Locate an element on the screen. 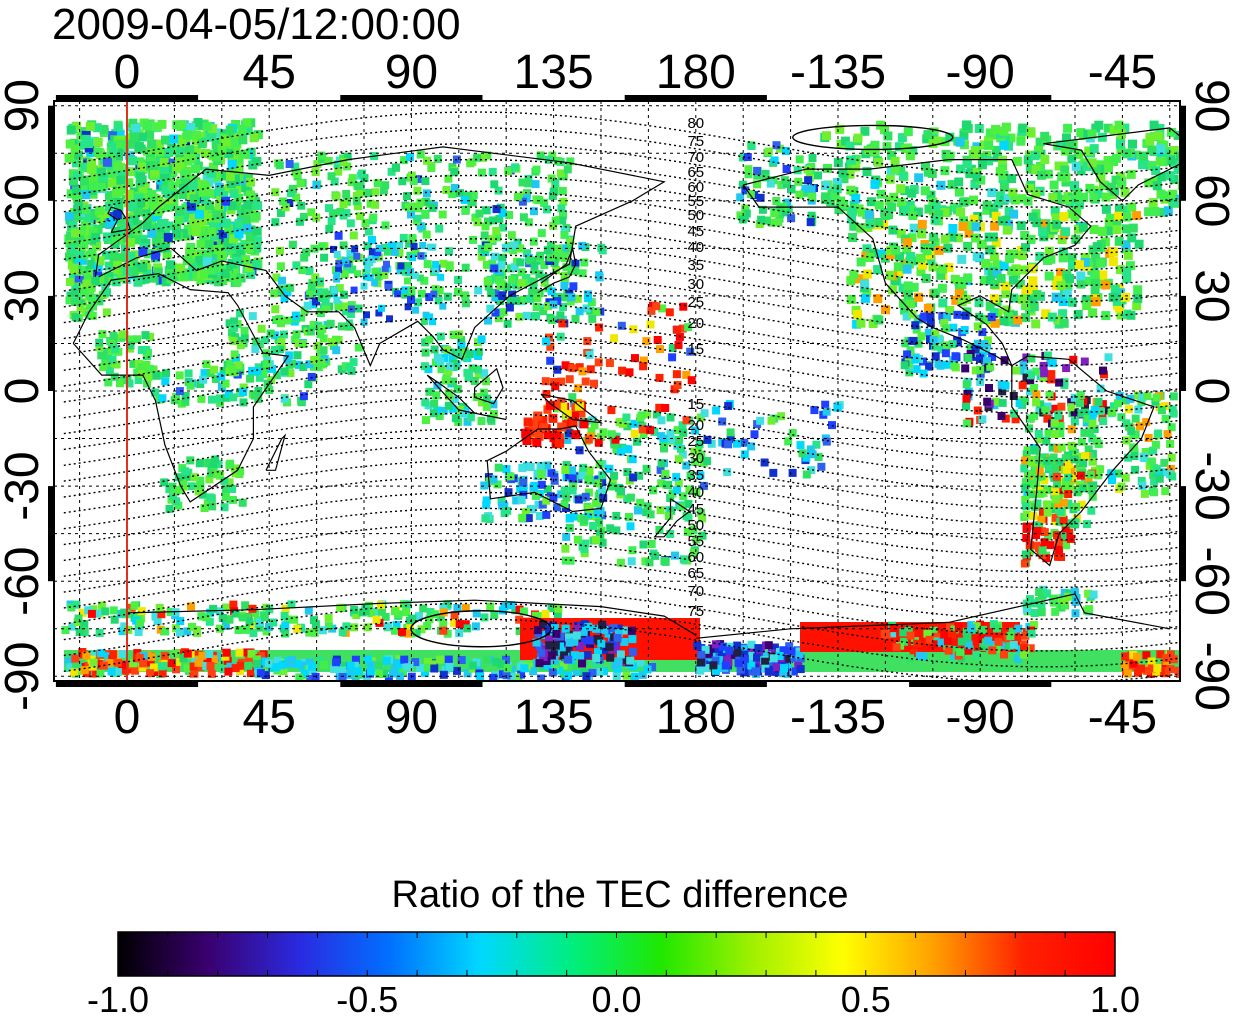 The image size is (1240, 1024). left-lat-label: -90 is located at coordinates (24, 676).